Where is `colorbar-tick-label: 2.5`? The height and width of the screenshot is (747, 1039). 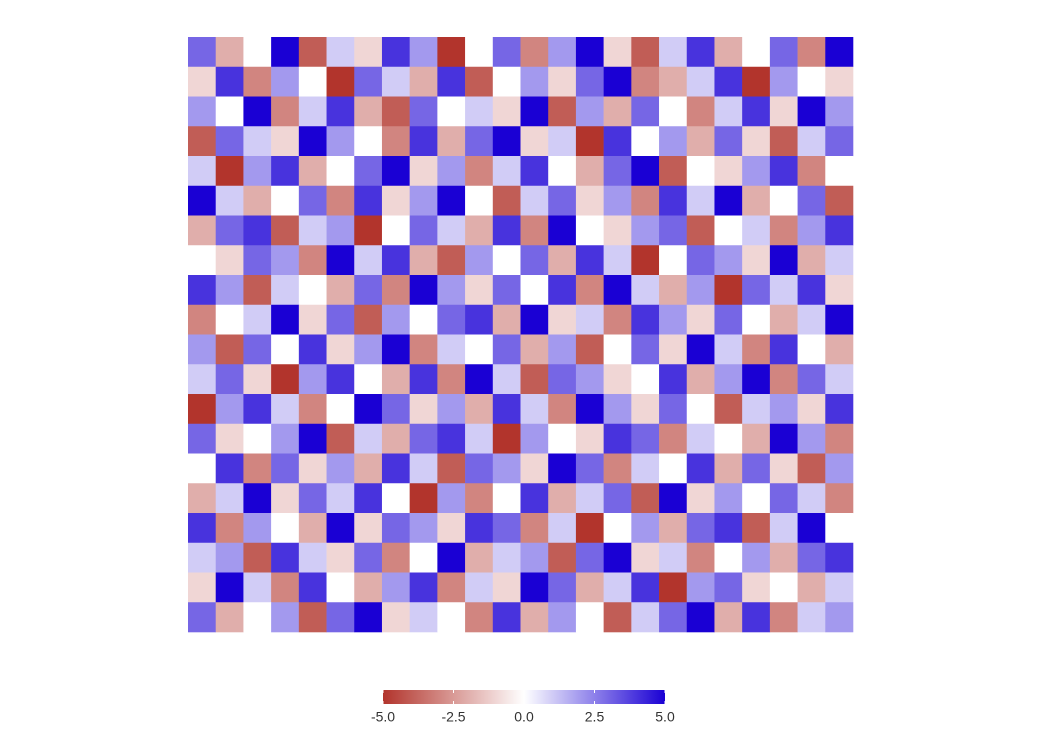 colorbar-tick-label: 2.5 is located at coordinates (595, 716).